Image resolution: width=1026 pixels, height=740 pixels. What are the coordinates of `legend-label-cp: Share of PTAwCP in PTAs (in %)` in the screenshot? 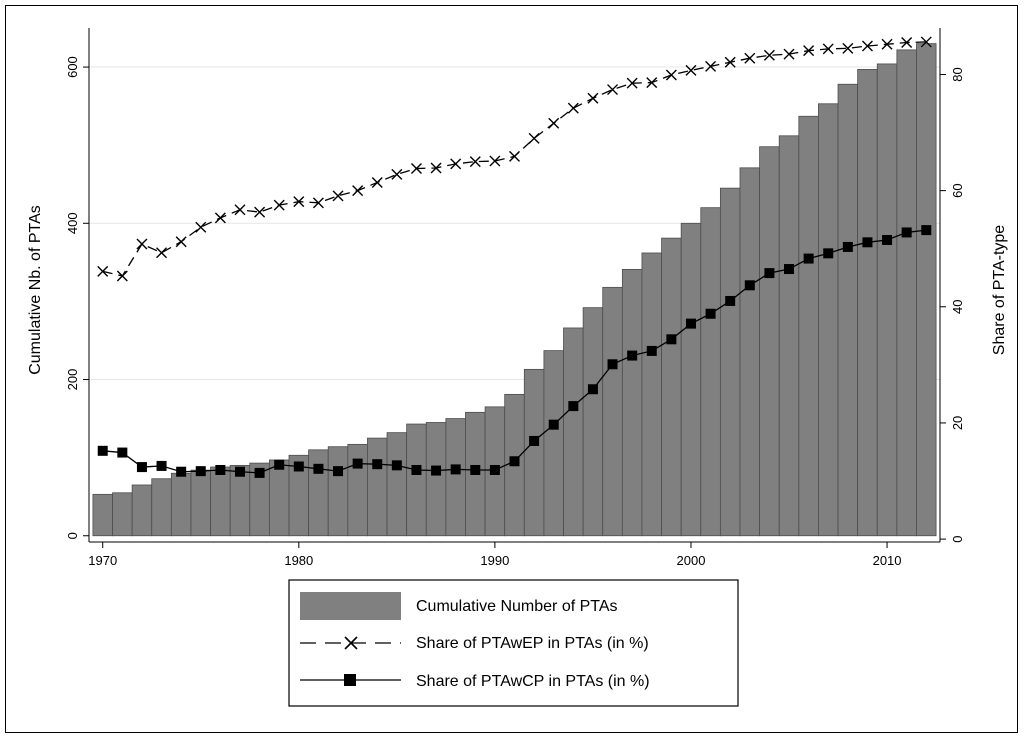 It's located at (533, 681).